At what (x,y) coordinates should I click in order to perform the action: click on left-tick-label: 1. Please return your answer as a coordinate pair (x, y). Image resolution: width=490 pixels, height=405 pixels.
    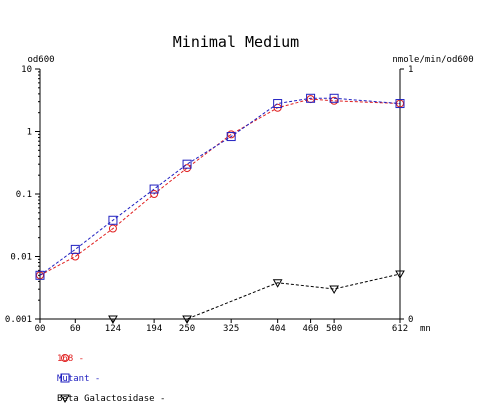
    Looking at the image, I should click on (29, 133).